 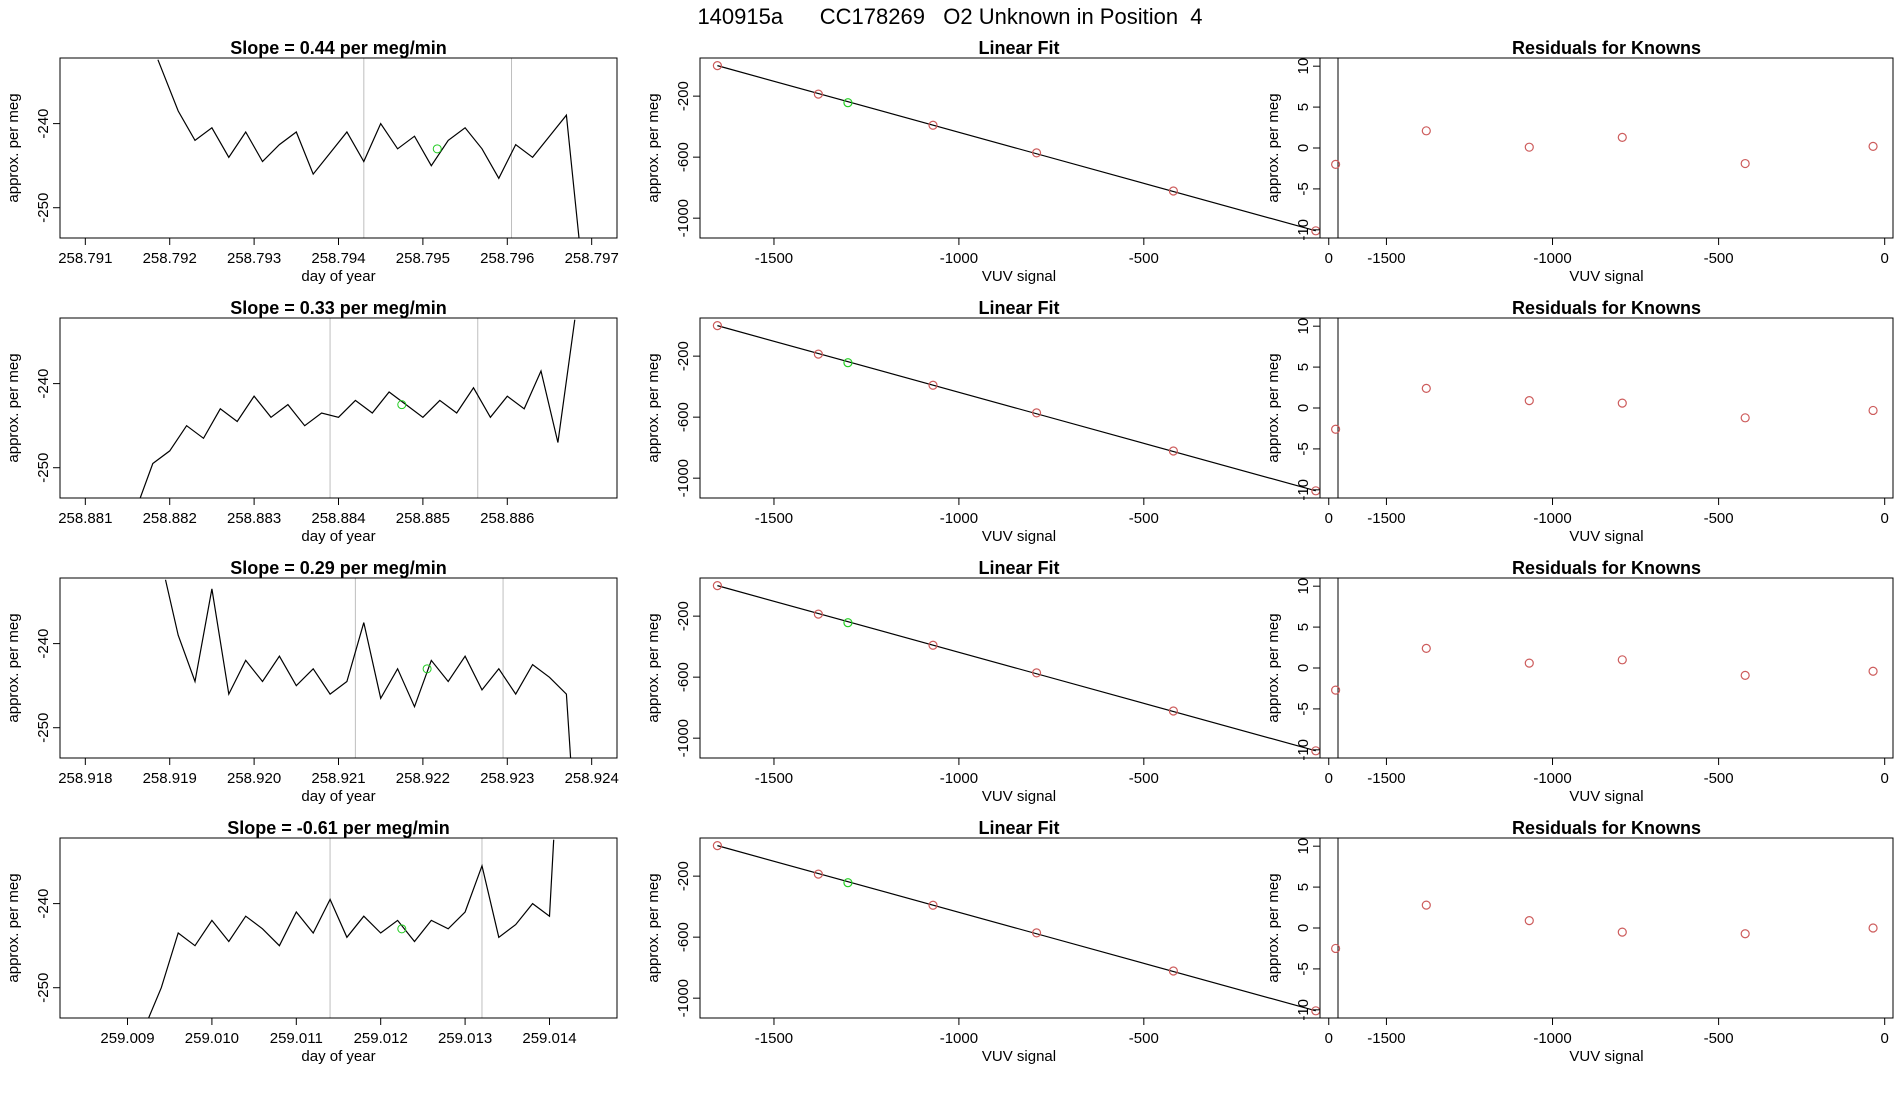 What do you see at coordinates (507, 778) in the screenshot?
I see `x-tick-label: 258.923` at bounding box center [507, 778].